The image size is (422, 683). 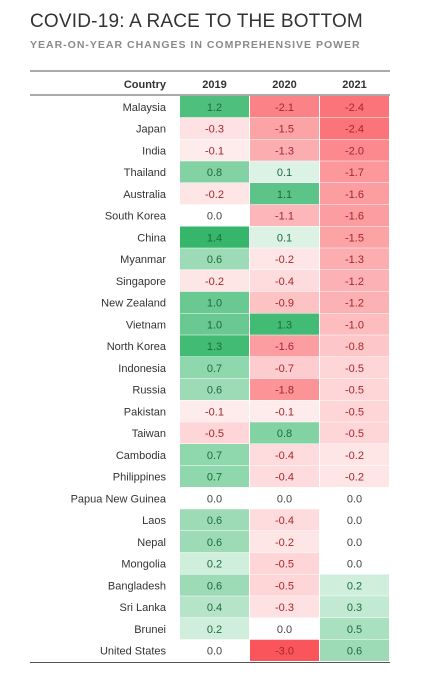 What do you see at coordinates (284, 217) in the screenshot?
I see `cell-value-label: -1.1` at bounding box center [284, 217].